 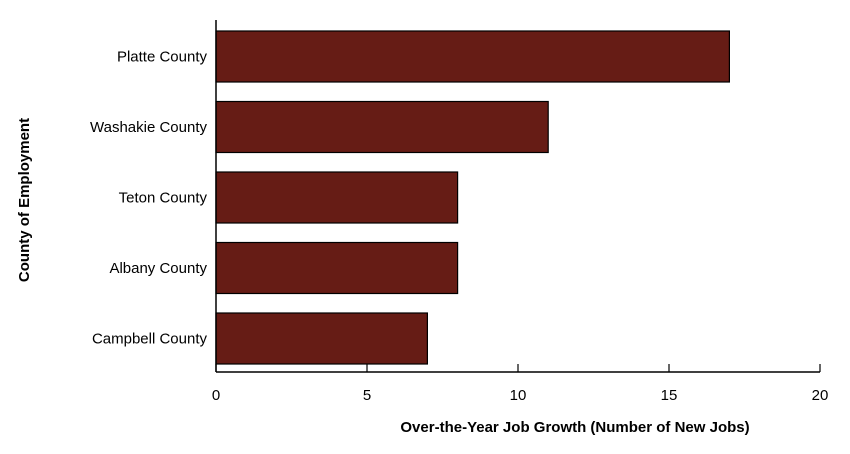 I want to click on x-tick-label: 20, so click(x=820, y=395).